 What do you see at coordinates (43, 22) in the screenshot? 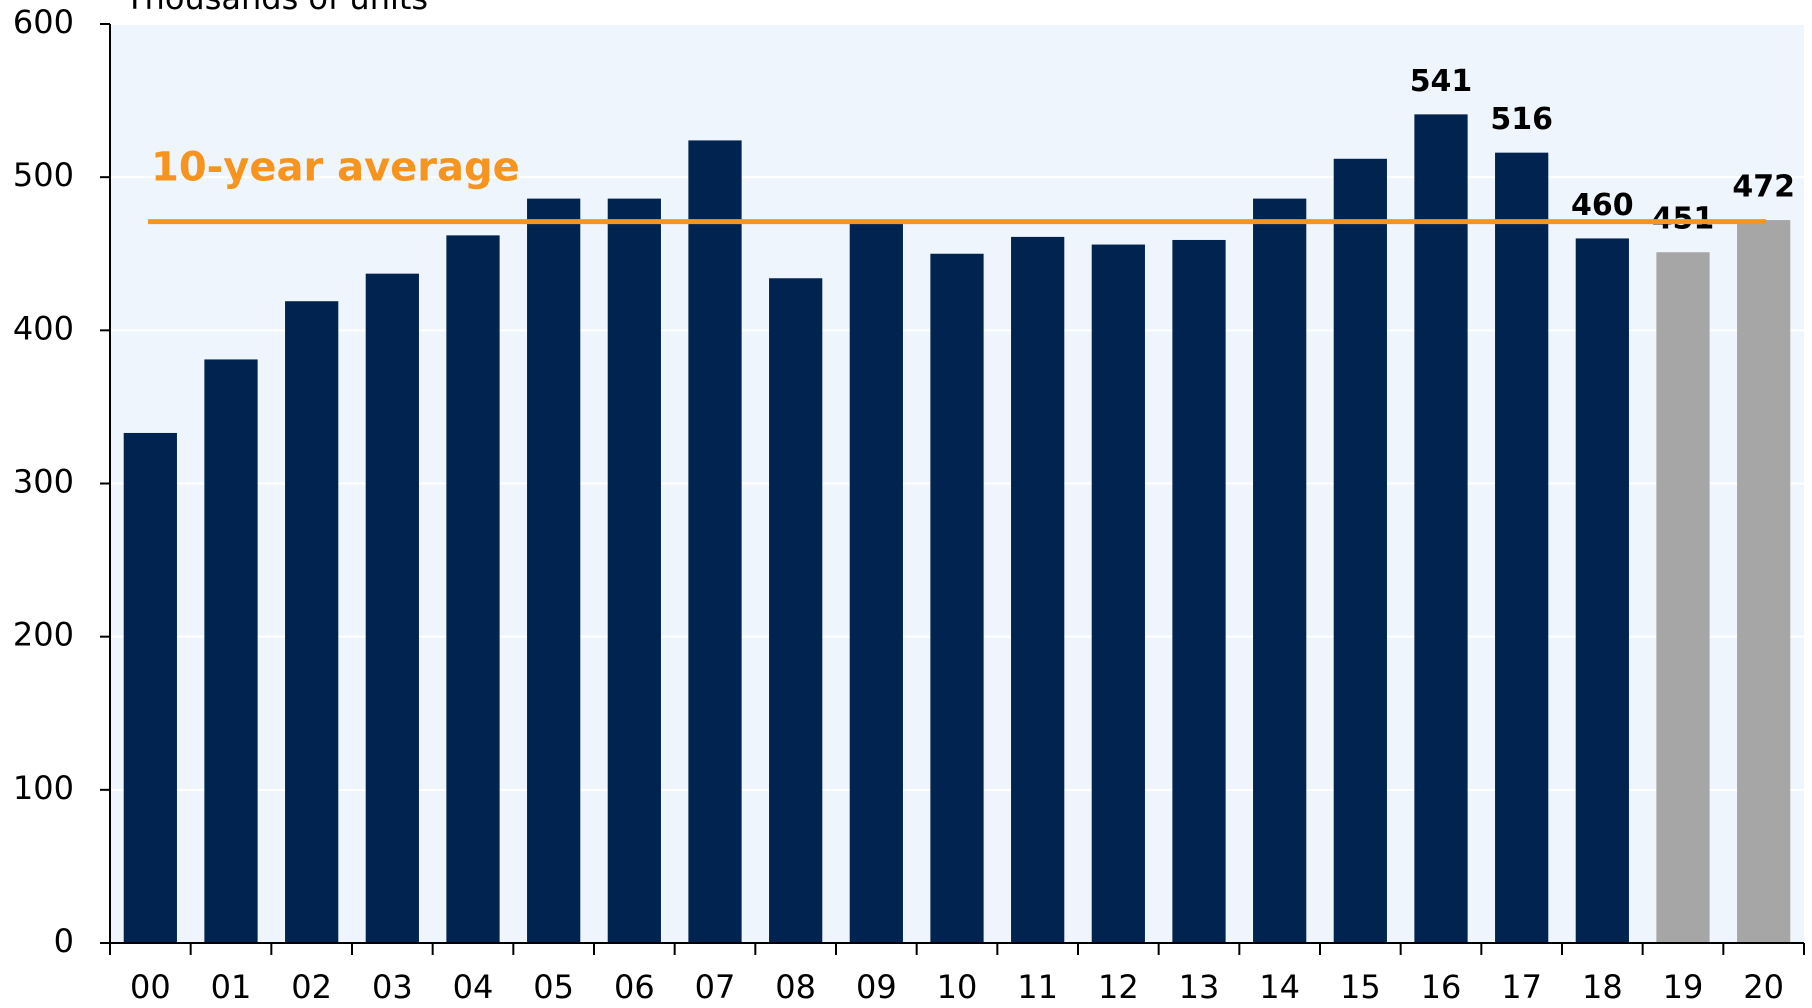
I see `y-tick-label: 600` at bounding box center [43, 22].